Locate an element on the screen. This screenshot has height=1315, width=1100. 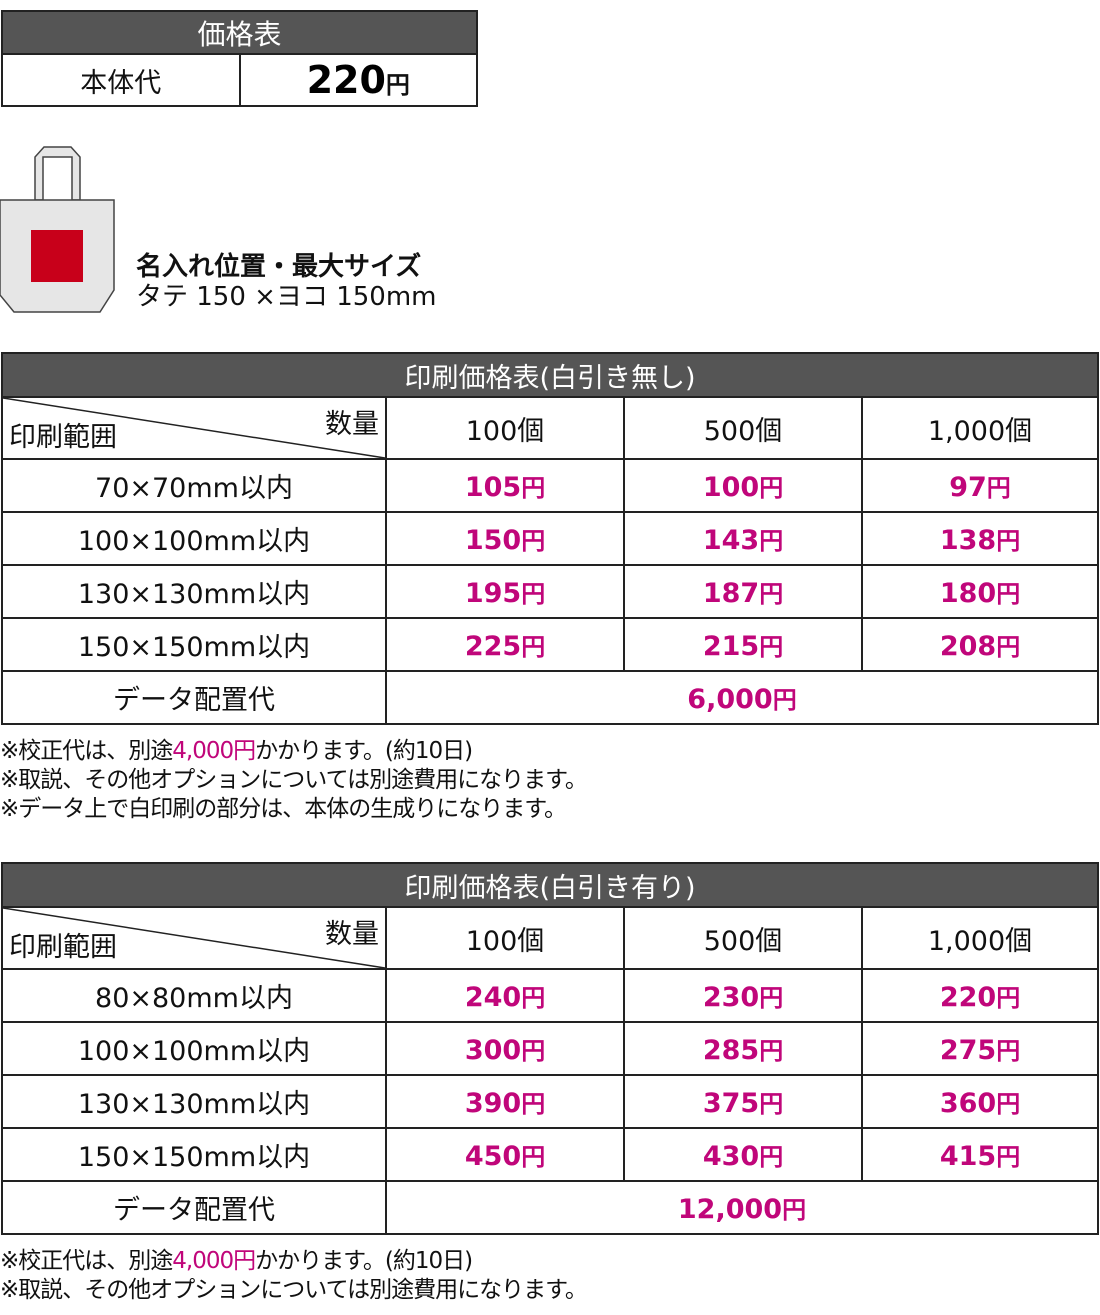
setup-row: データ配置代 6,000円 is located at coordinates (550, 697).